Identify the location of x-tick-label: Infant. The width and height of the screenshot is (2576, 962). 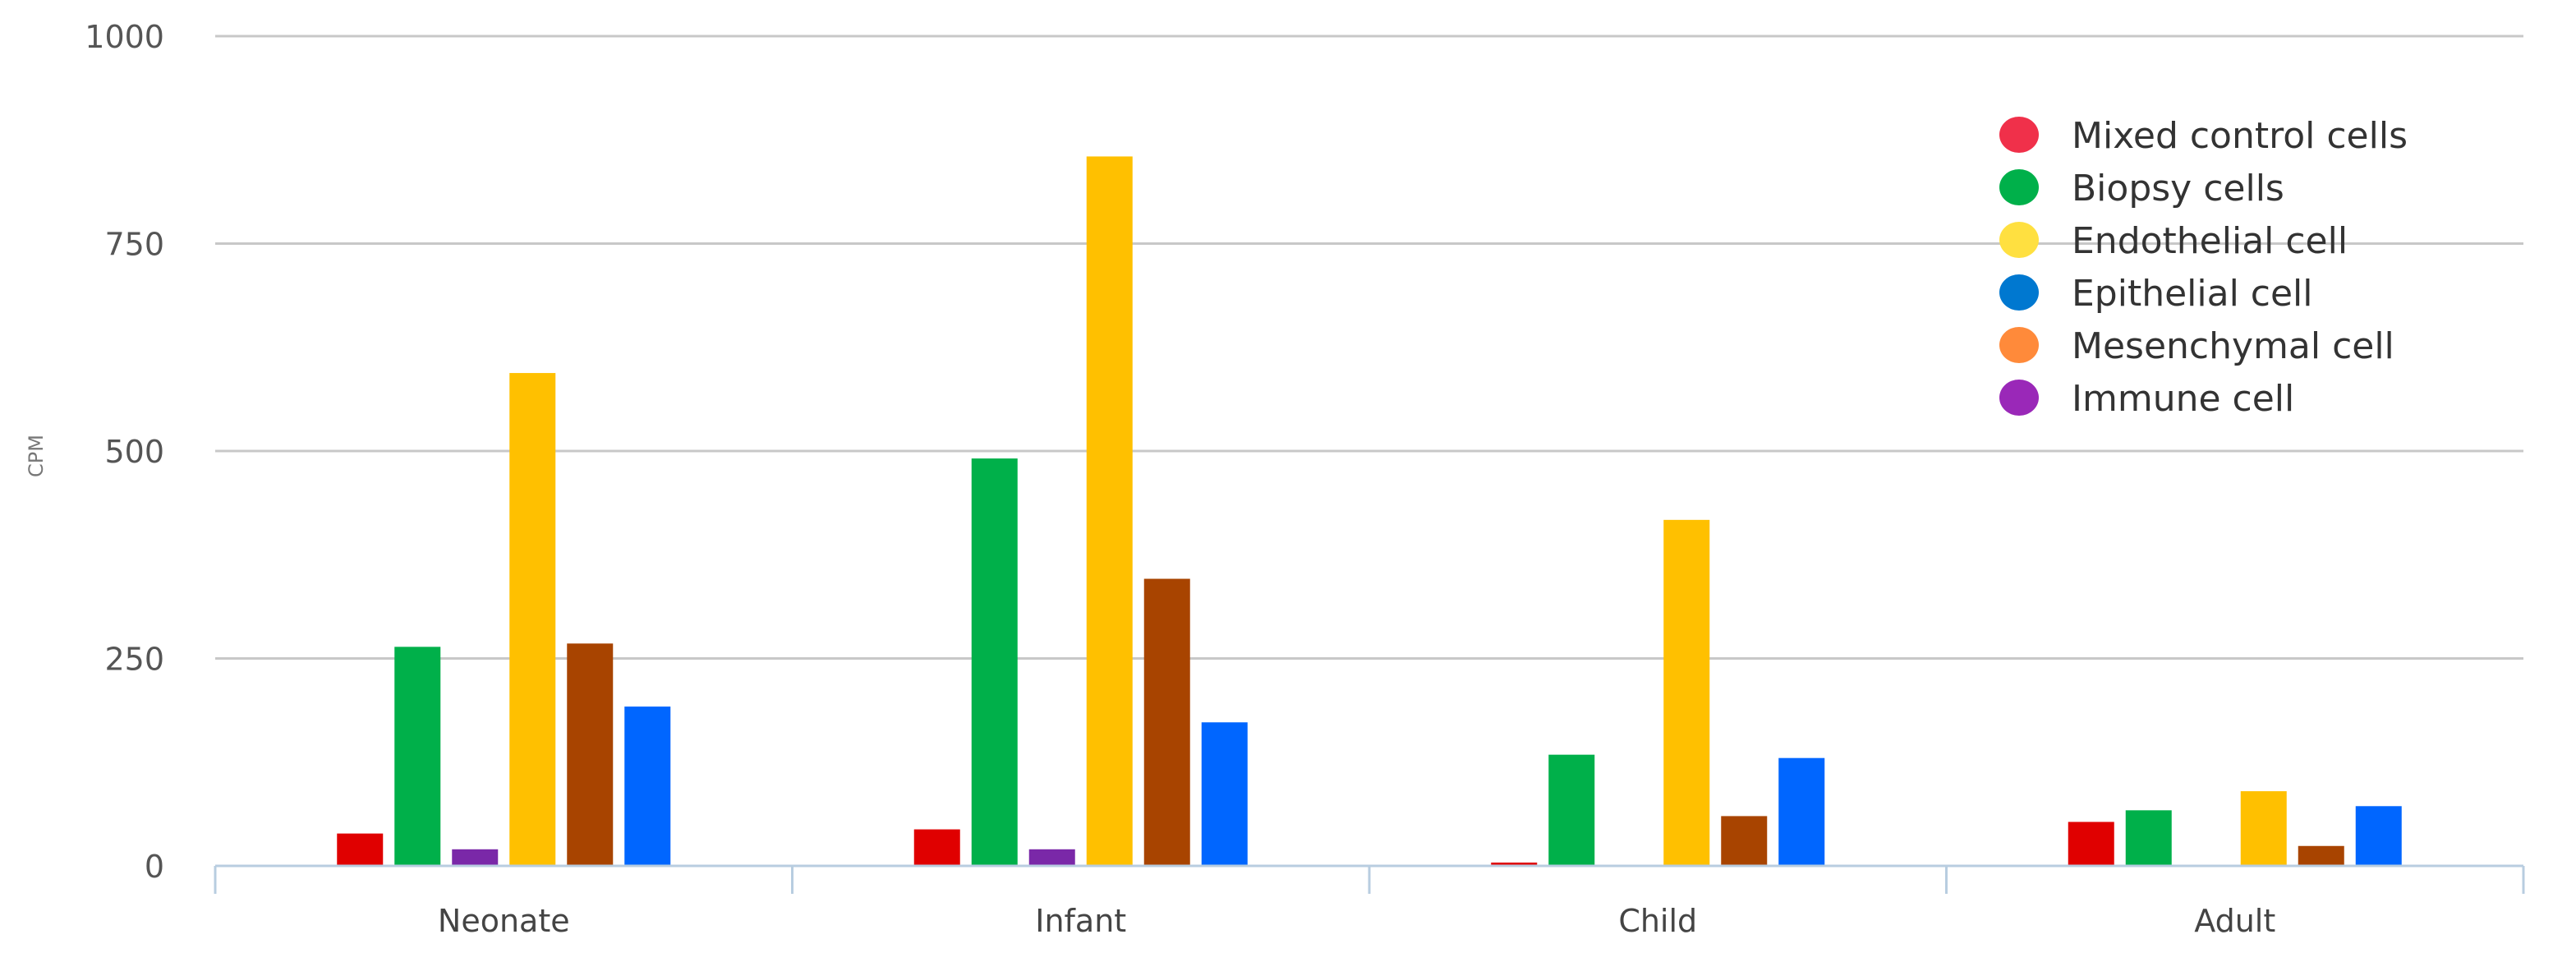
(1080, 921).